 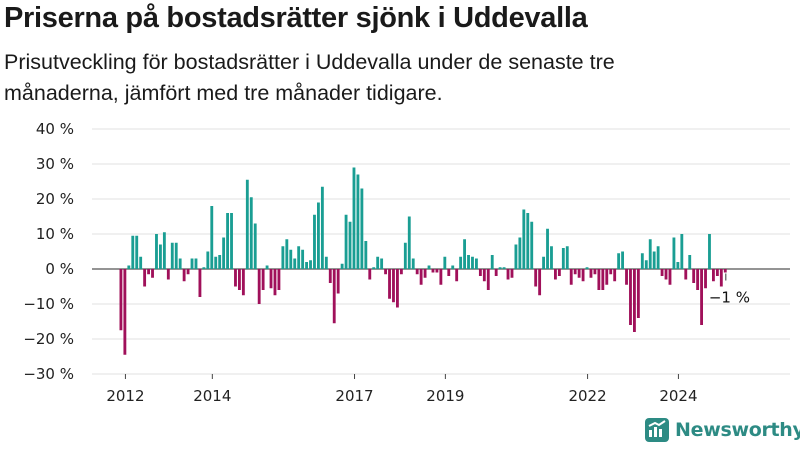 I want to click on x-tick-label: 2012, so click(x=125, y=396).